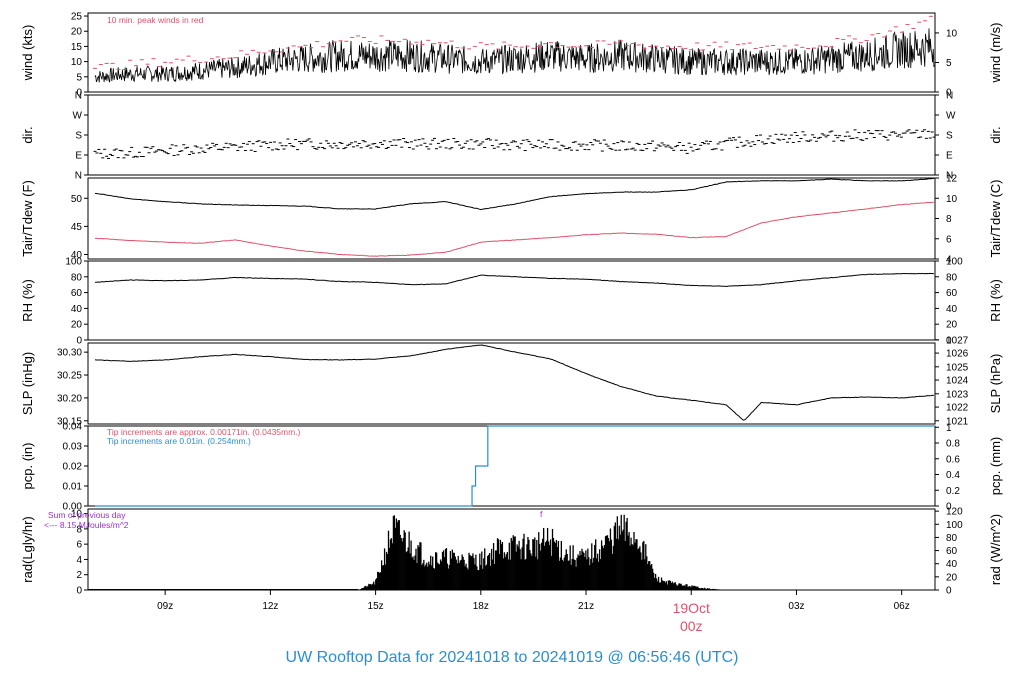 This screenshot has height=700, width=1024. Describe the element at coordinates (951, 116) in the screenshot. I see `dir-right-tick-label: W` at that location.